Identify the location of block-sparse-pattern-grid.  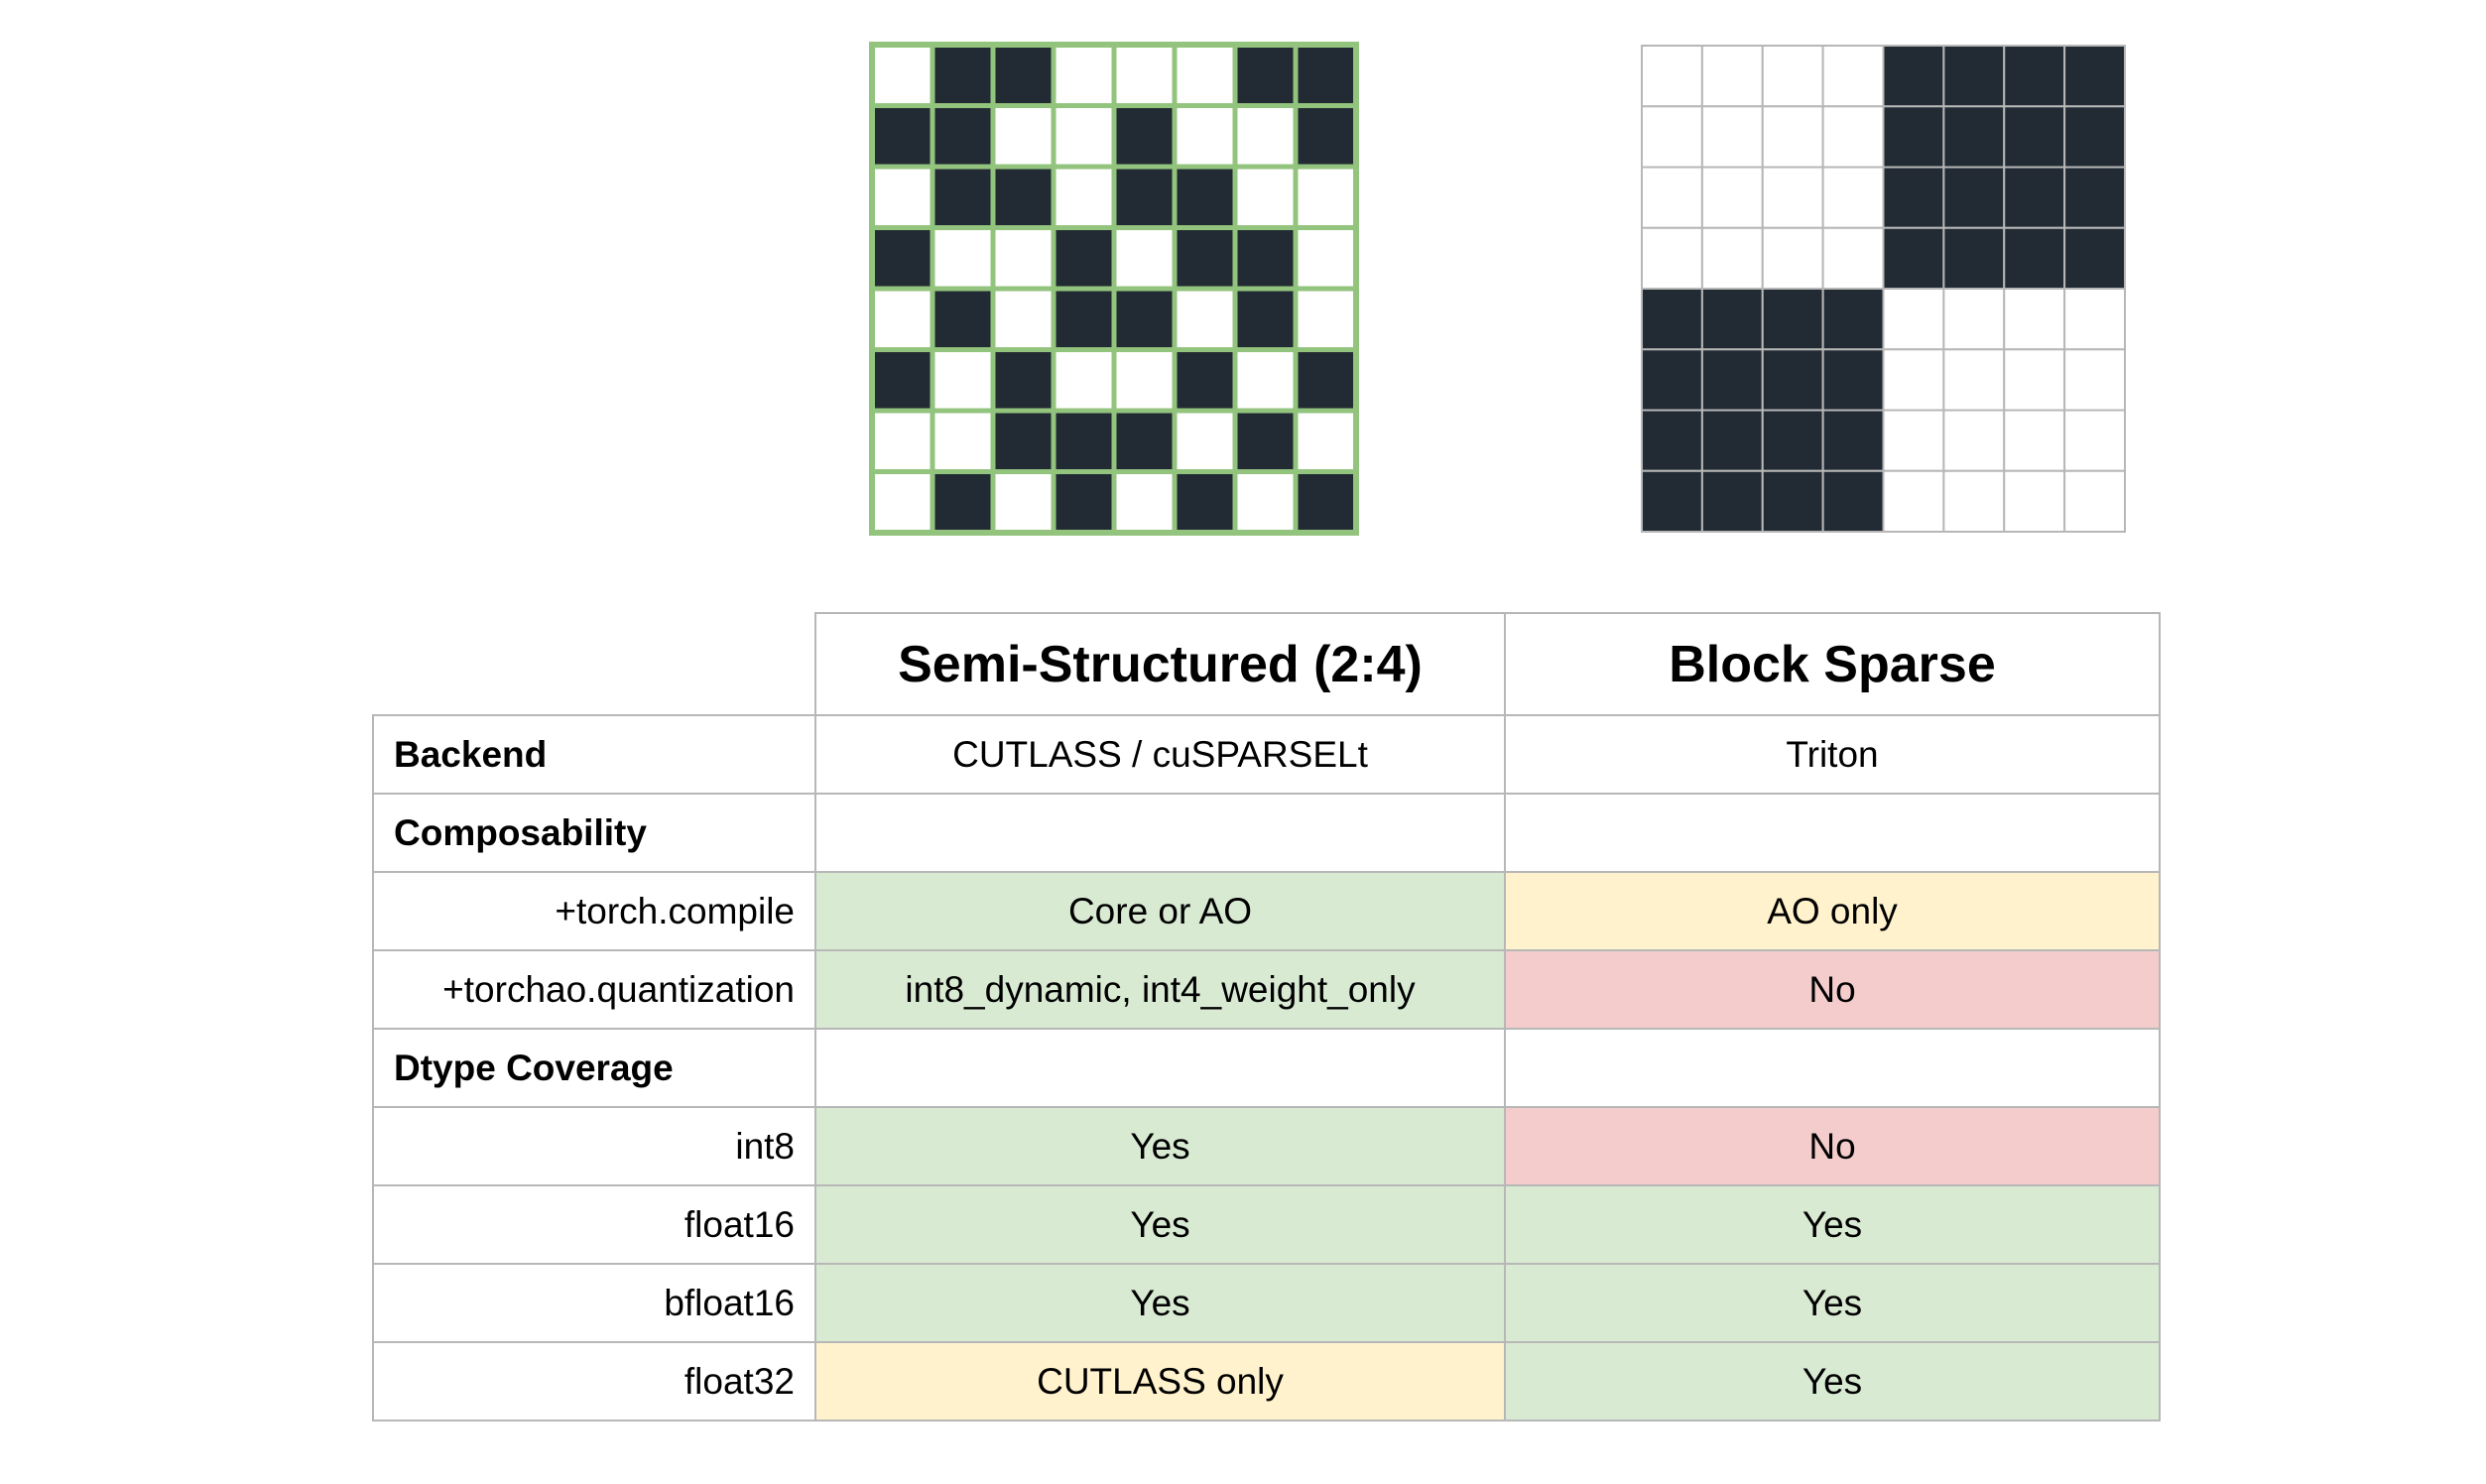
(1883, 289).